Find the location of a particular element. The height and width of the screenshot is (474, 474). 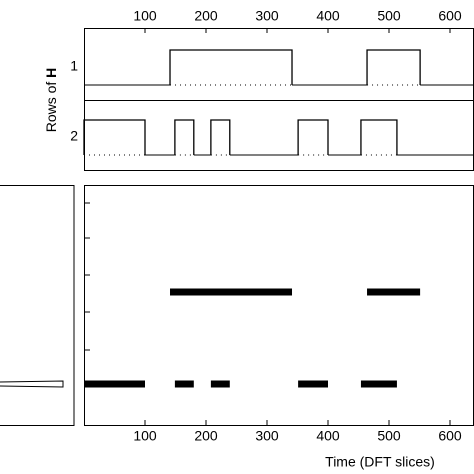

x-tick-label-top: 200 is located at coordinates (206, 16).